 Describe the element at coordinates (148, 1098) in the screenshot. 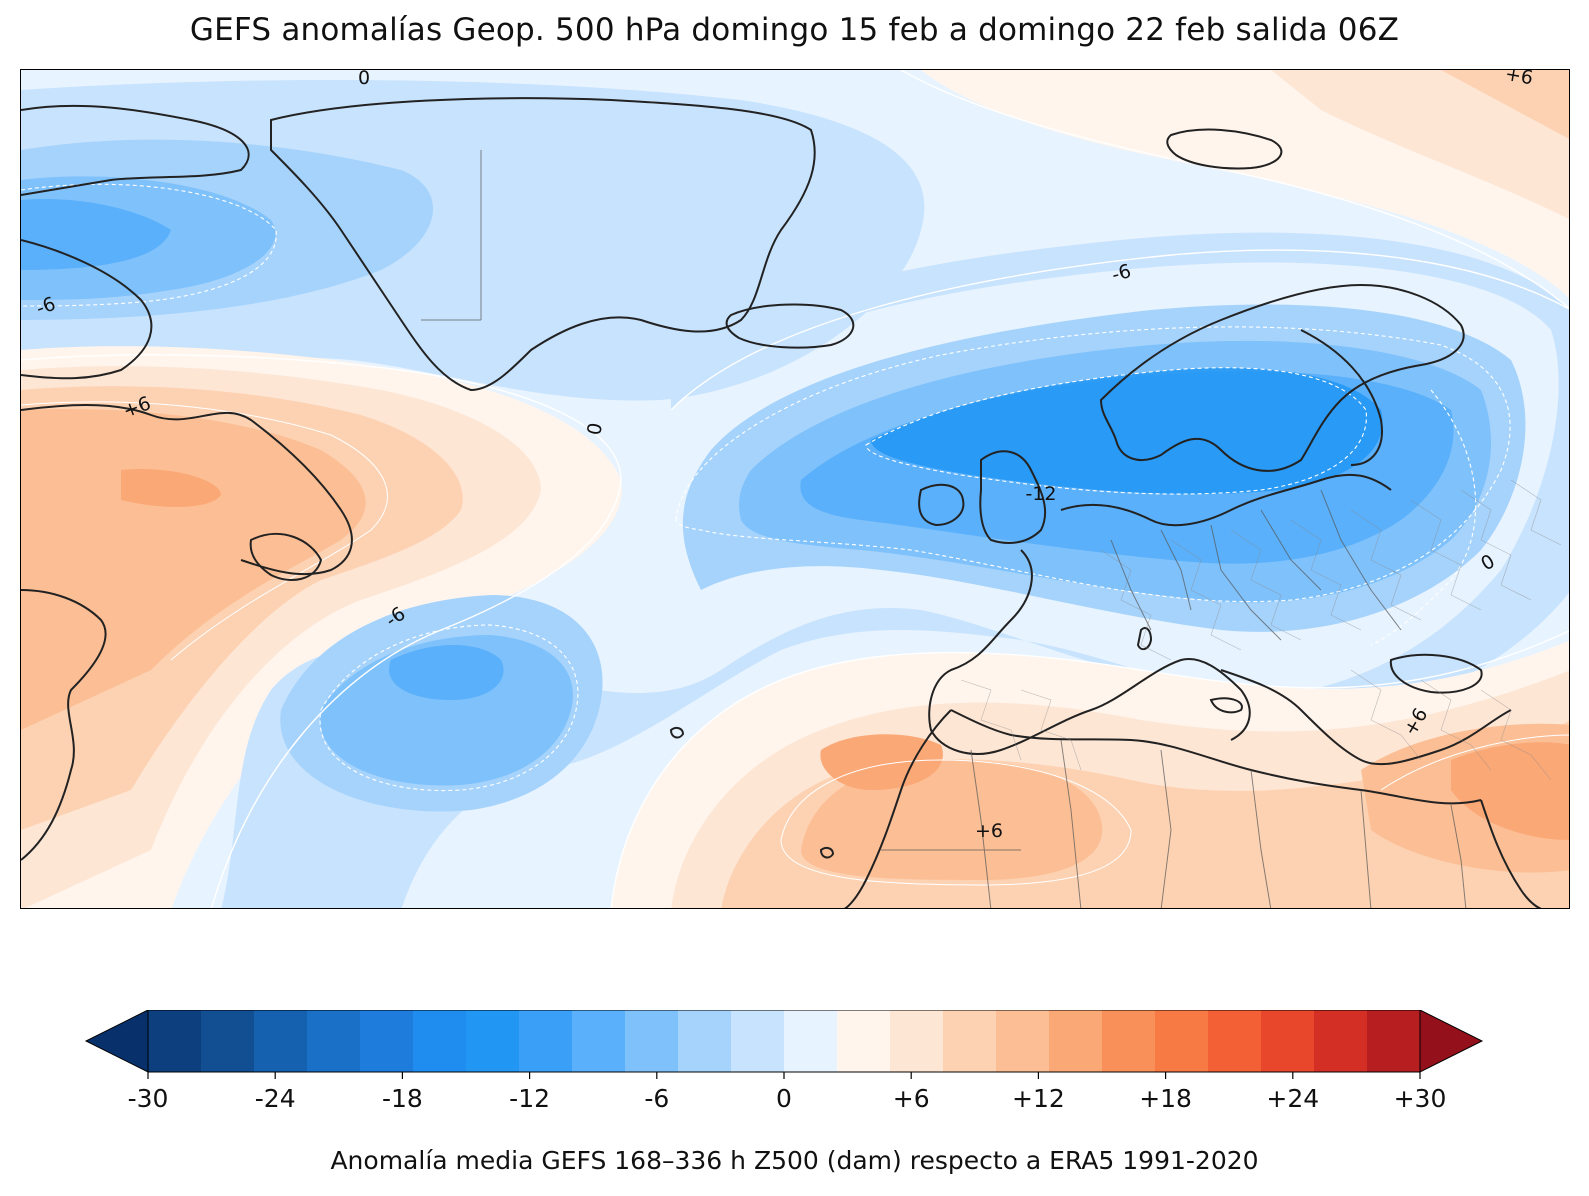

I see `colorbar-tick-label: -30` at that location.